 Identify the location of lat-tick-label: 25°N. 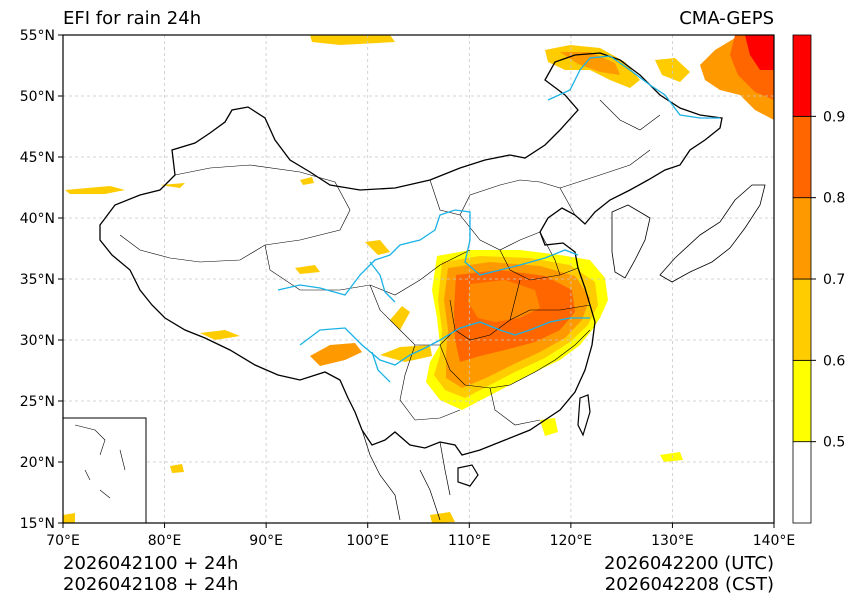
(37, 402).